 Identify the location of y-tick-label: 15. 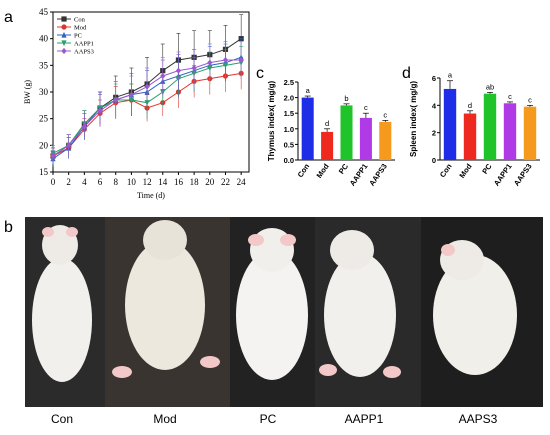
(44, 172).